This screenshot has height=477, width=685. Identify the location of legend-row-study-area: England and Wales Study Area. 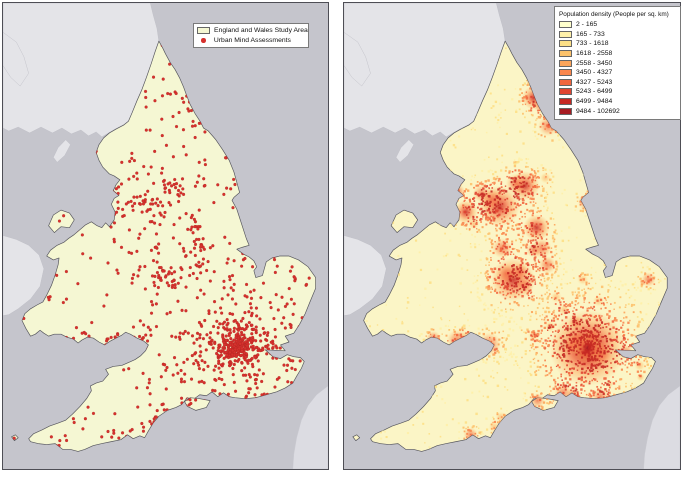
(252, 31).